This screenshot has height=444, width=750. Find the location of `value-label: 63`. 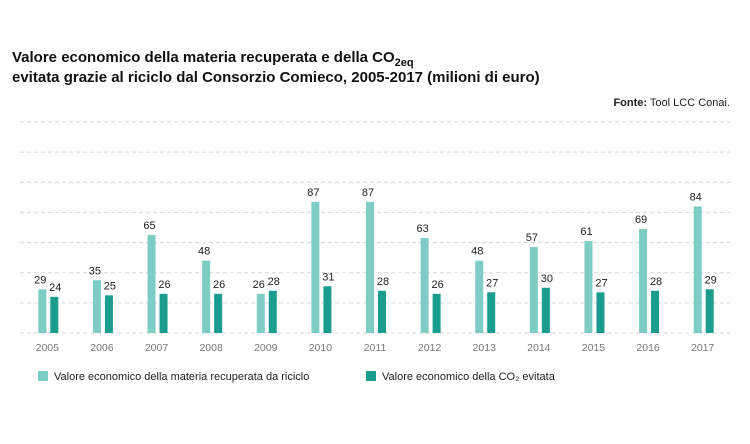

value-label: 63 is located at coordinates (422, 229).